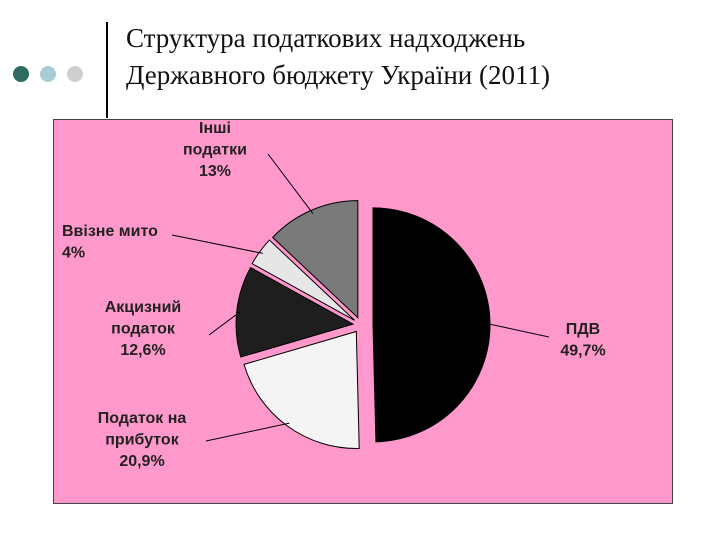 This screenshot has width=720, height=540. I want to click on title-divider, so click(107, 70).